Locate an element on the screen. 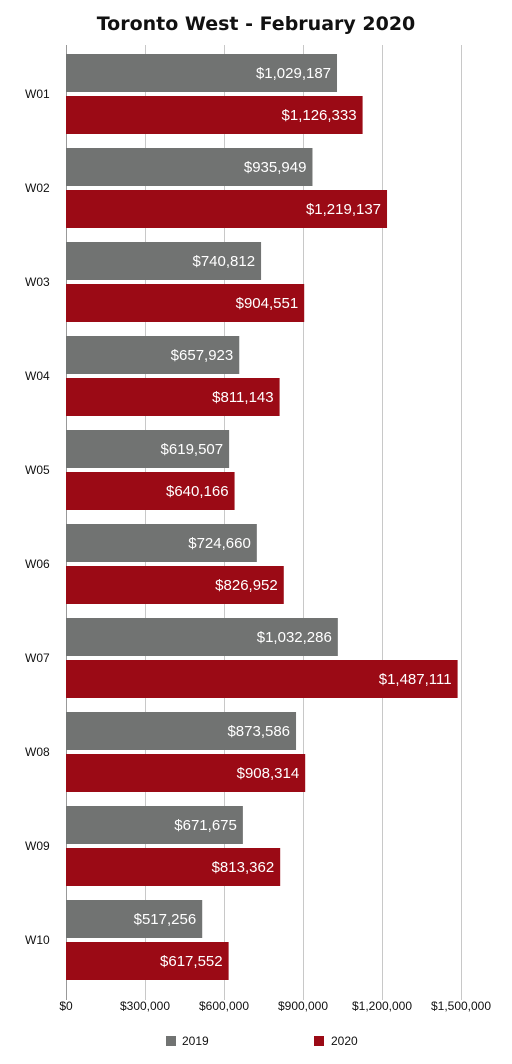 The width and height of the screenshot is (512, 1064). data-label: $671,675 is located at coordinates (205, 825).